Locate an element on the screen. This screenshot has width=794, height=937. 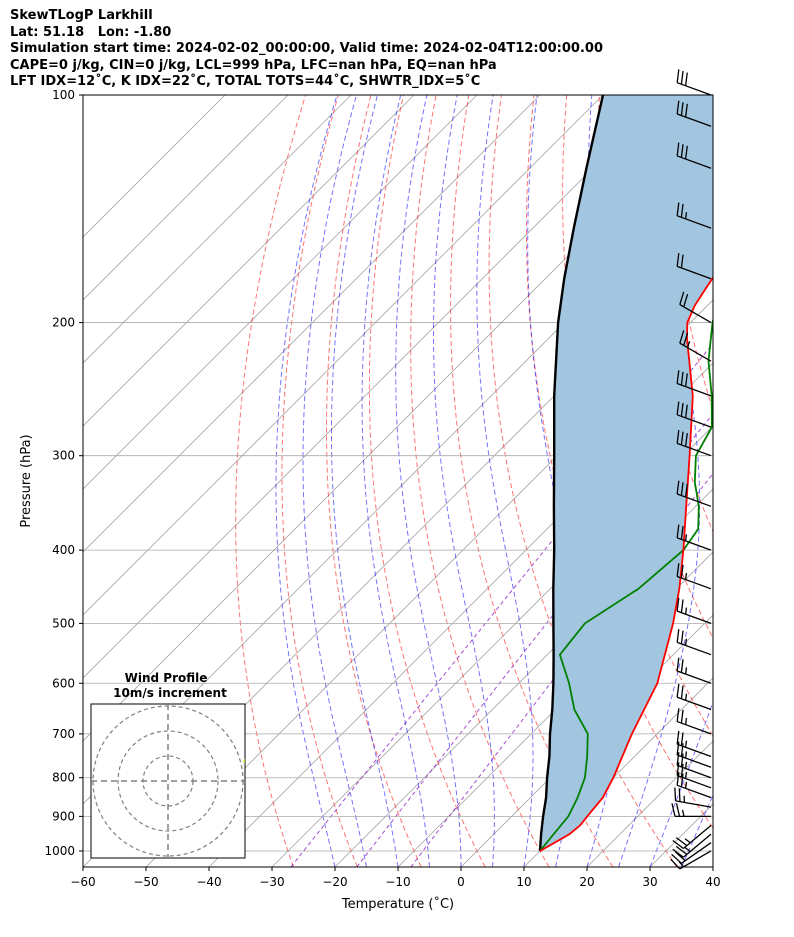
y-tick-label: 1000 is located at coordinates (59, 851).